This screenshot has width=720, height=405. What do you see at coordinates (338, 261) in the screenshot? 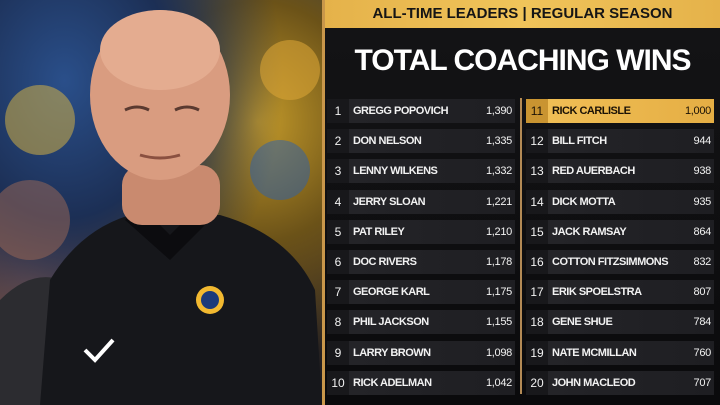
I see `rank-number: 6` at bounding box center [338, 261].